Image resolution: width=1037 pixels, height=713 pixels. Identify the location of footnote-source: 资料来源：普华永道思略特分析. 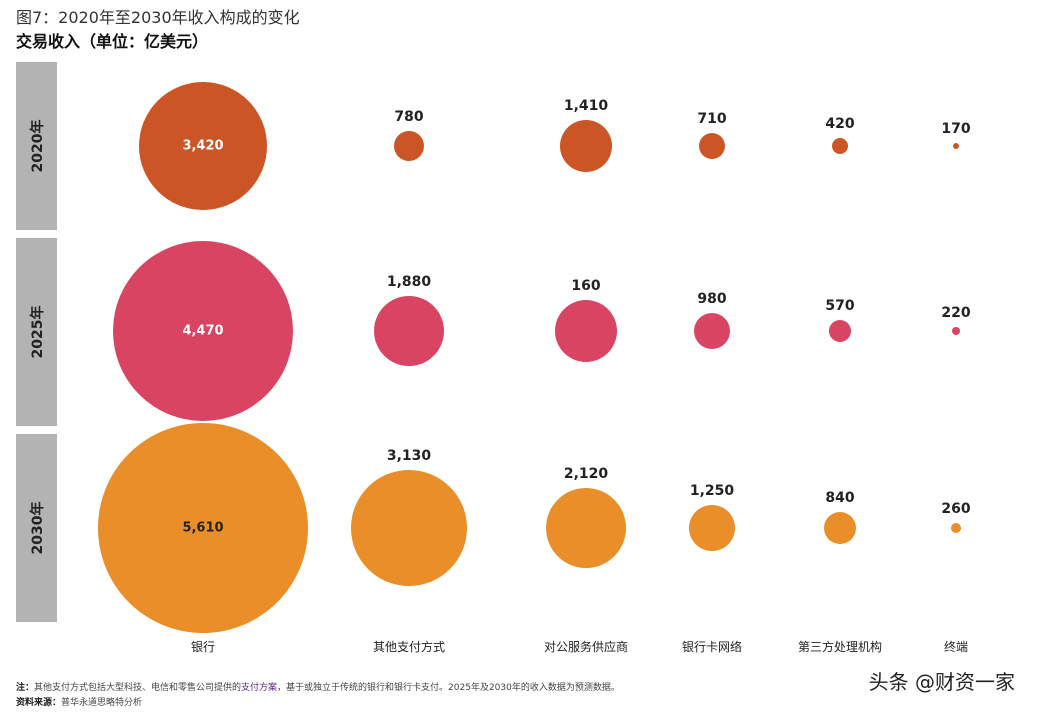
(79, 701).